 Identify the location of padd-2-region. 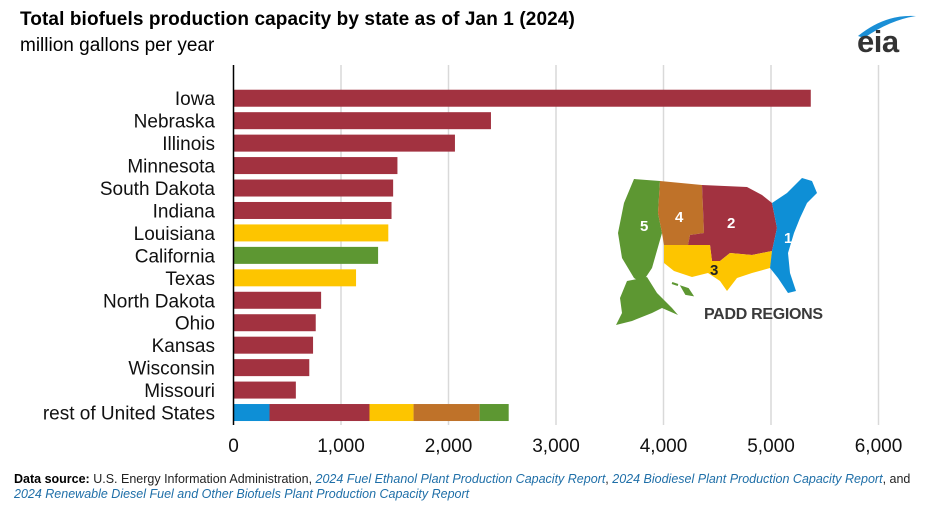
(732, 223).